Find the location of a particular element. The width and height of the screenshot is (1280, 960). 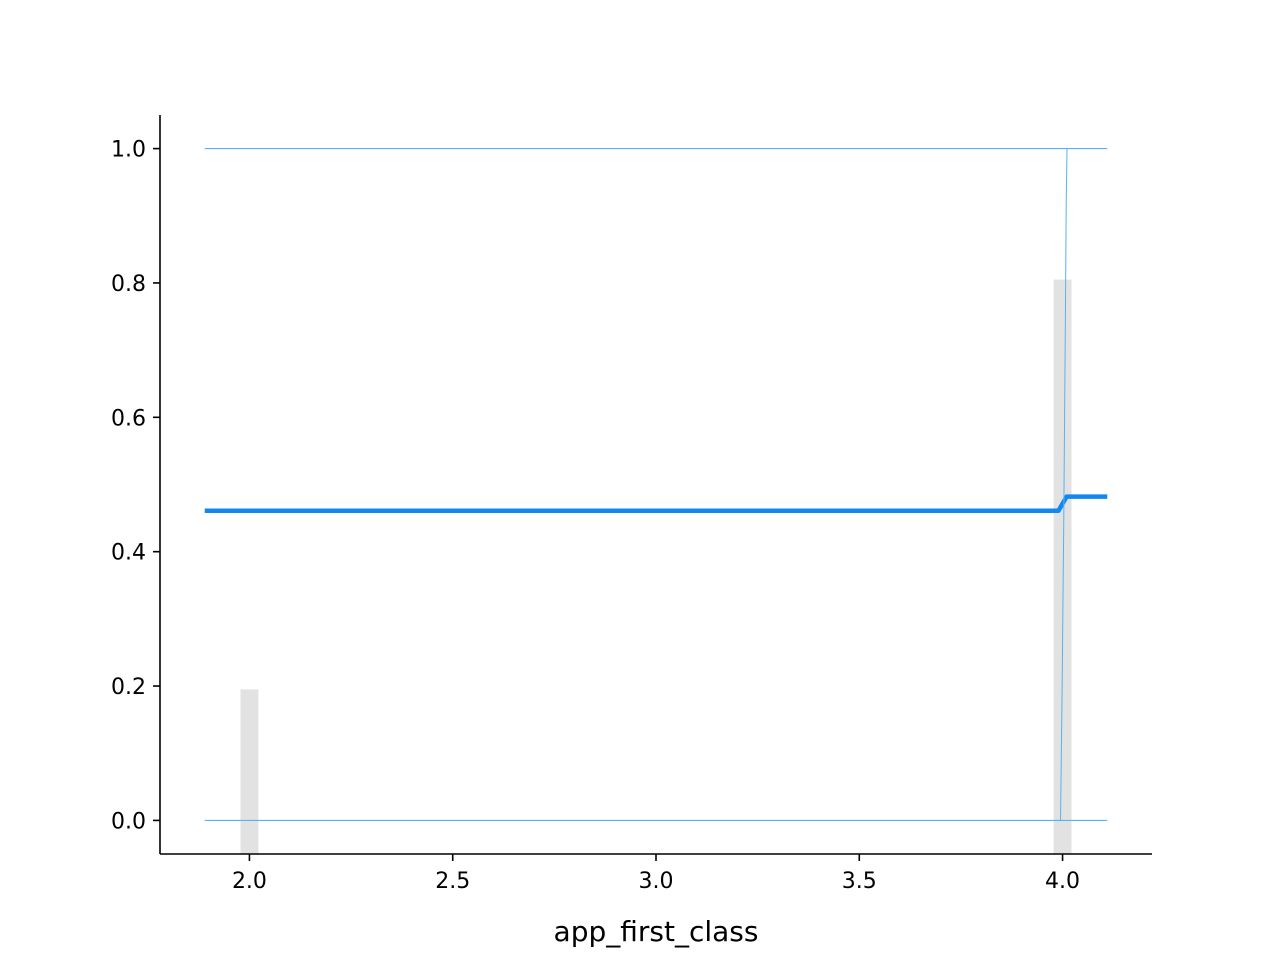

y-tick-label: 0.4 is located at coordinates (128, 553).